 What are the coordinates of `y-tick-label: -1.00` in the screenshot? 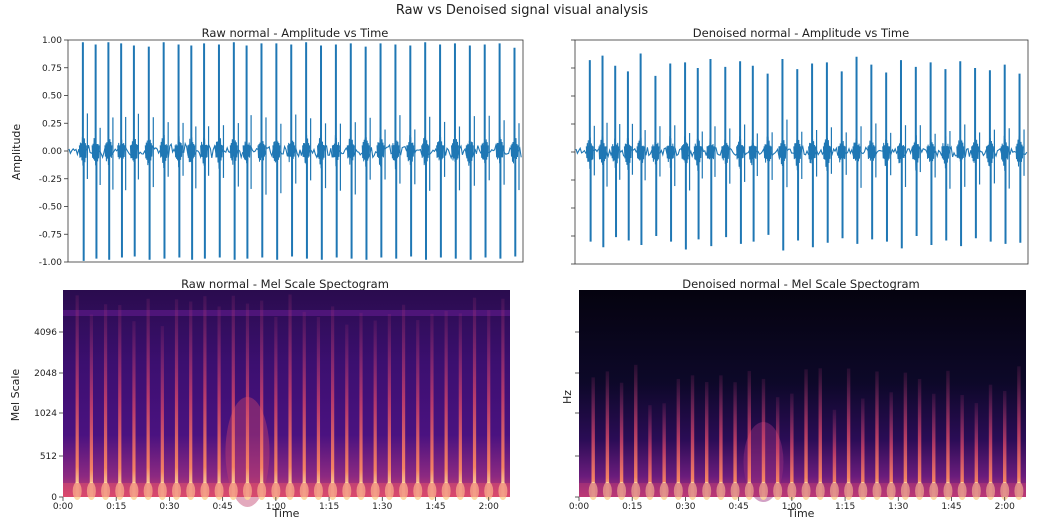 It's located at (51, 263).